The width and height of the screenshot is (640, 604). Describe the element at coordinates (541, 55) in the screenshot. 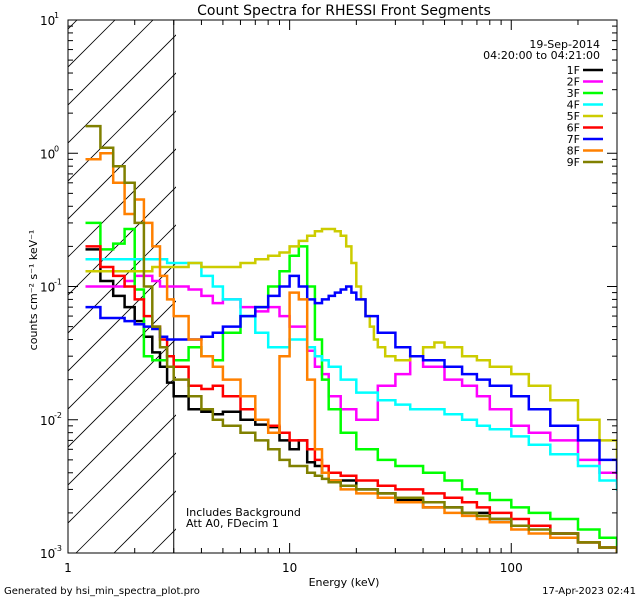

I see `time-range-label: 04:20:00 to 04:21:00` at that location.